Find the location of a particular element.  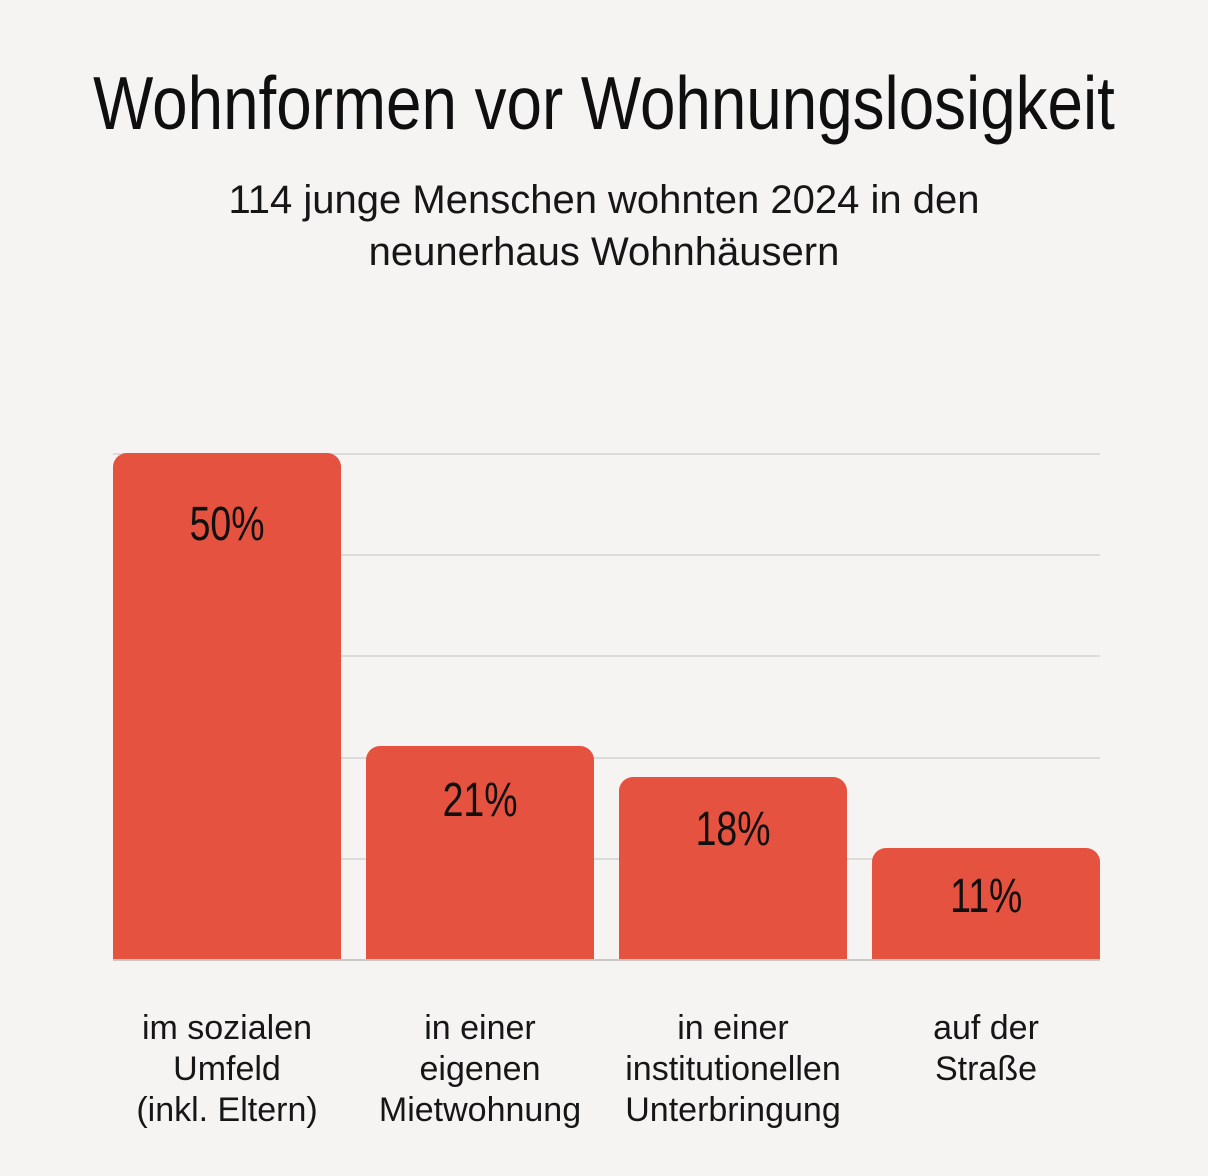

category-label-line: Umfeld is located at coordinates (227, 1069).